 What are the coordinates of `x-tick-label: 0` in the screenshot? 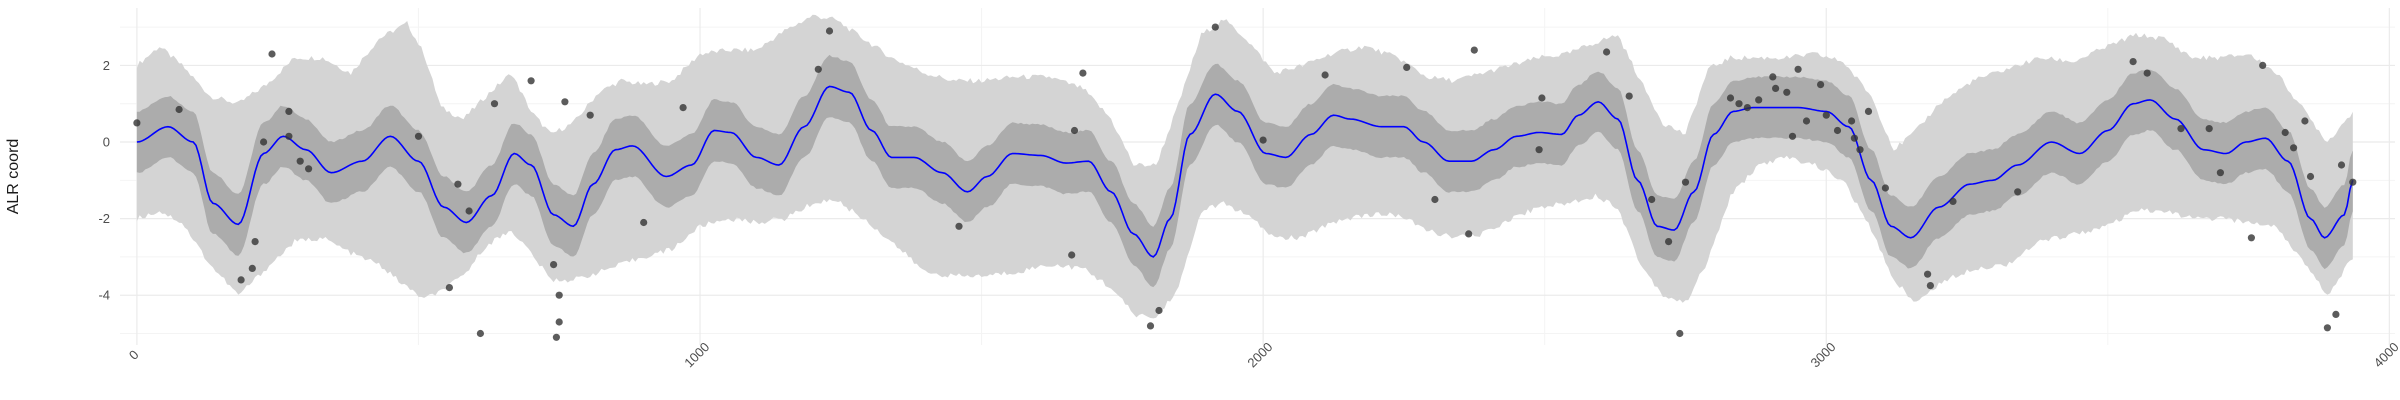 It's located at (134, 355).